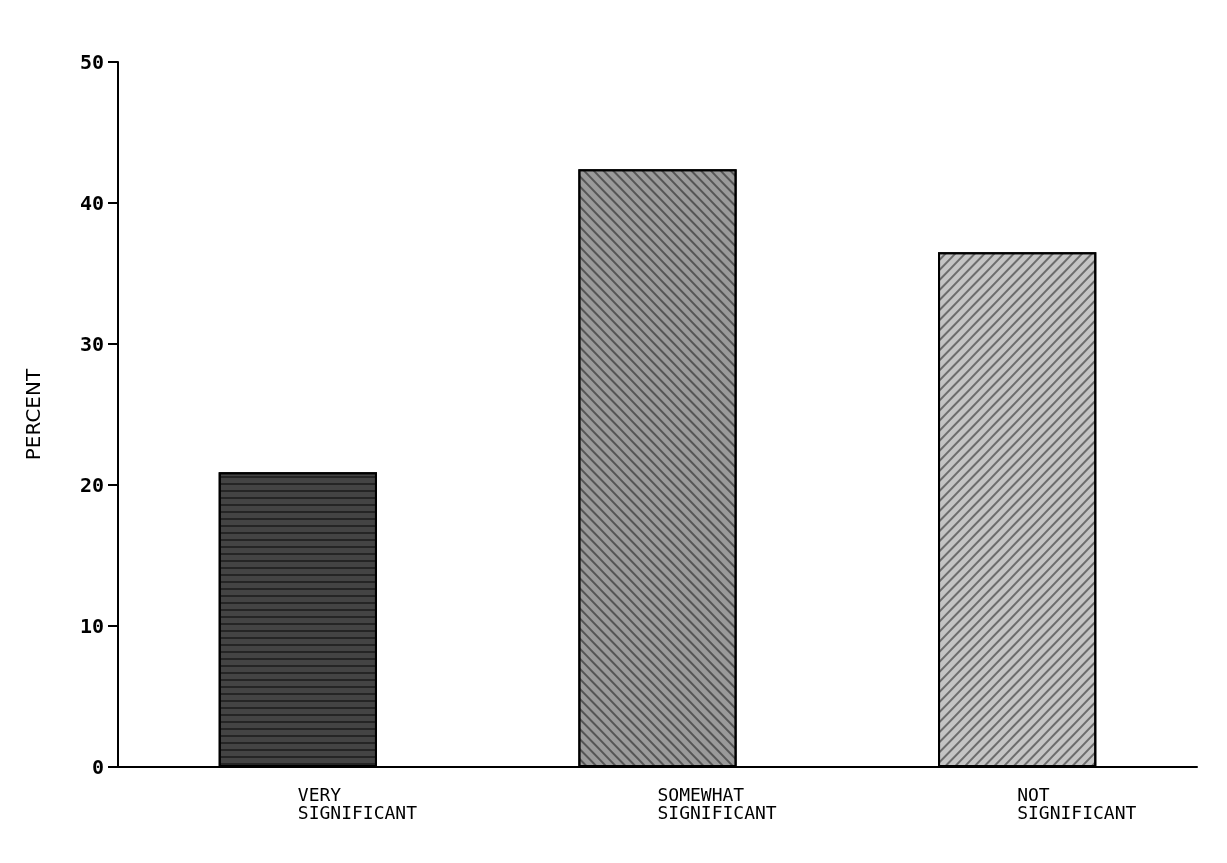 The height and width of the screenshot is (863, 1227). What do you see at coordinates (91, 344) in the screenshot?
I see `y-tick-label: 30` at bounding box center [91, 344].